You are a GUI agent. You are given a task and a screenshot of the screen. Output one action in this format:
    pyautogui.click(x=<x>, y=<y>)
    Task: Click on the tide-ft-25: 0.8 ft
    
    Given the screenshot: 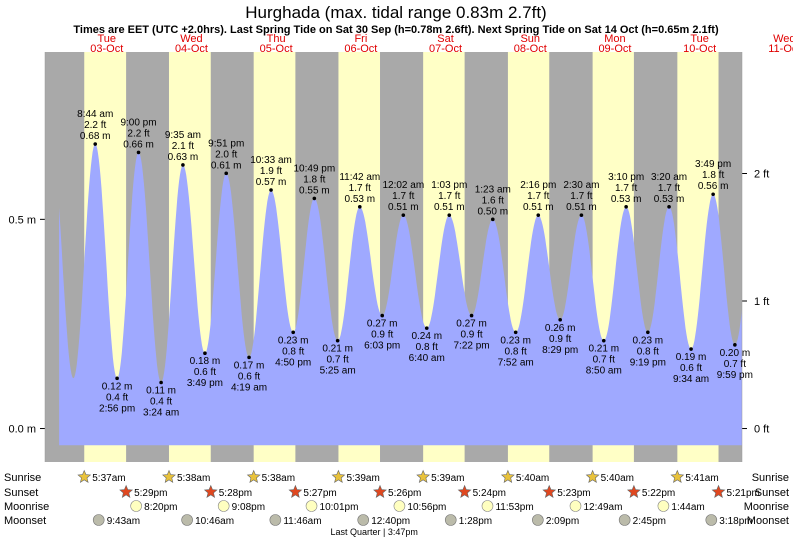 What is the action you would take?
    pyautogui.click(x=648, y=351)
    